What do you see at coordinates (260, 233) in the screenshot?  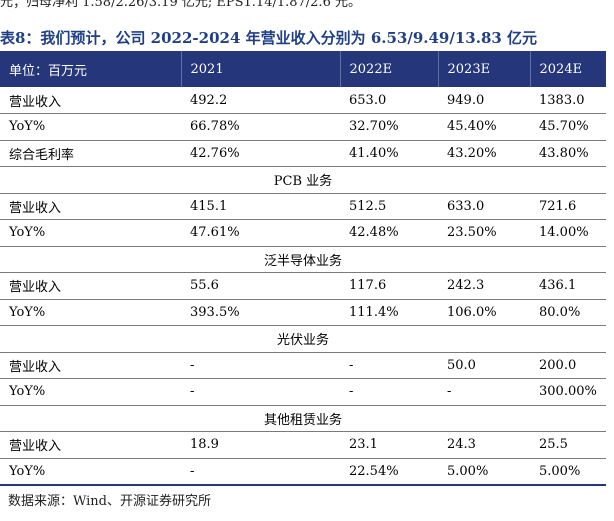 I see `table-cell: 47.61%` at bounding box center [260, 233].